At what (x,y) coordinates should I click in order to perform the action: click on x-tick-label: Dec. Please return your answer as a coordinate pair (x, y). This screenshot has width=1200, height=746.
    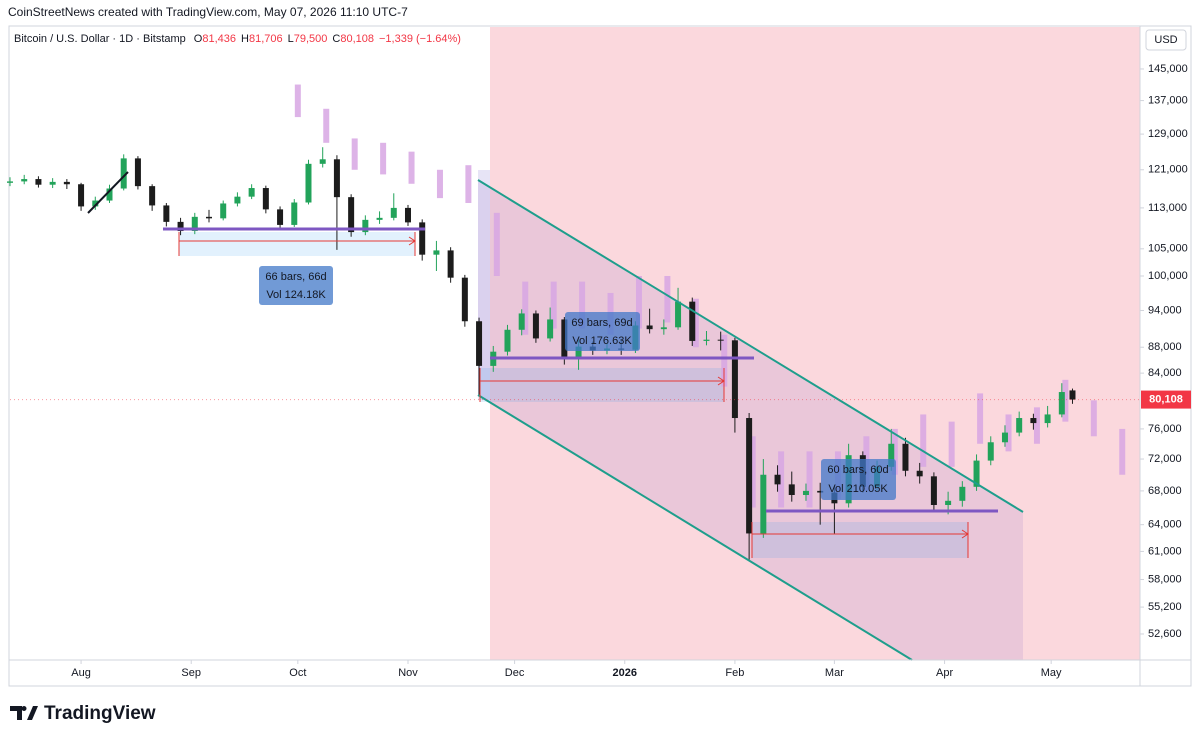
    Looking at the image, I should click on (515, 673).